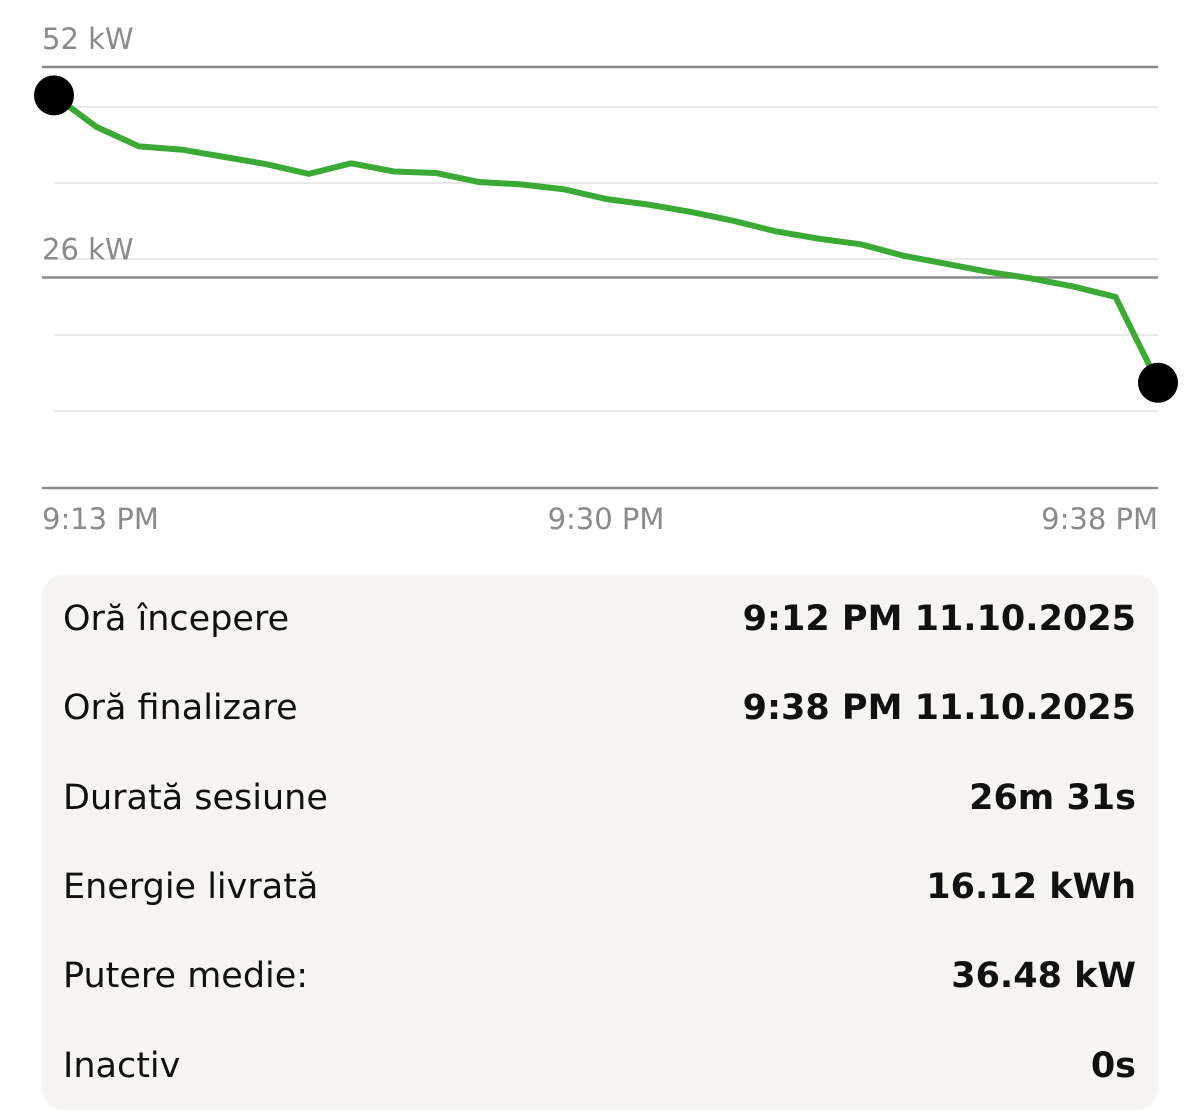 Image resolution: width=1200 pixels, height=1120 pixels. I want to click on detail-row: Oră finalizare 9:38 PM 11.10.2025, so click(599, 708).